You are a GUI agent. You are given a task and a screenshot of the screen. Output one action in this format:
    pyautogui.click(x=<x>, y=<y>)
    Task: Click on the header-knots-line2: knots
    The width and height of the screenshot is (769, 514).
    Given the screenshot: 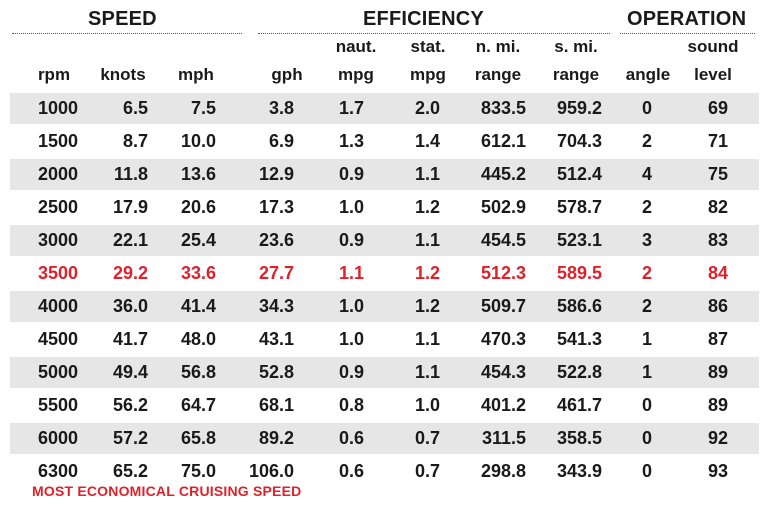 What is the action you would take?
    pyautogui.click(x=123, y=74)
    